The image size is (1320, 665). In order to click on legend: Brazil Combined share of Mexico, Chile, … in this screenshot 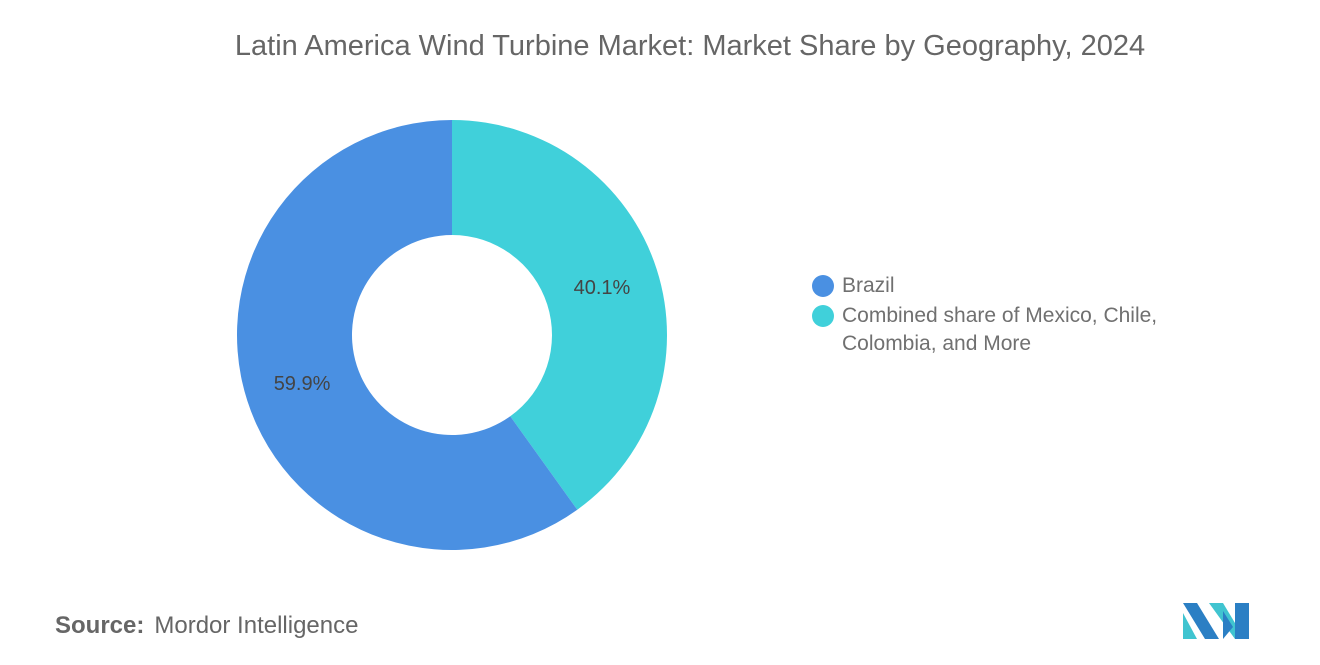, I will do `click(1007, 316)`.